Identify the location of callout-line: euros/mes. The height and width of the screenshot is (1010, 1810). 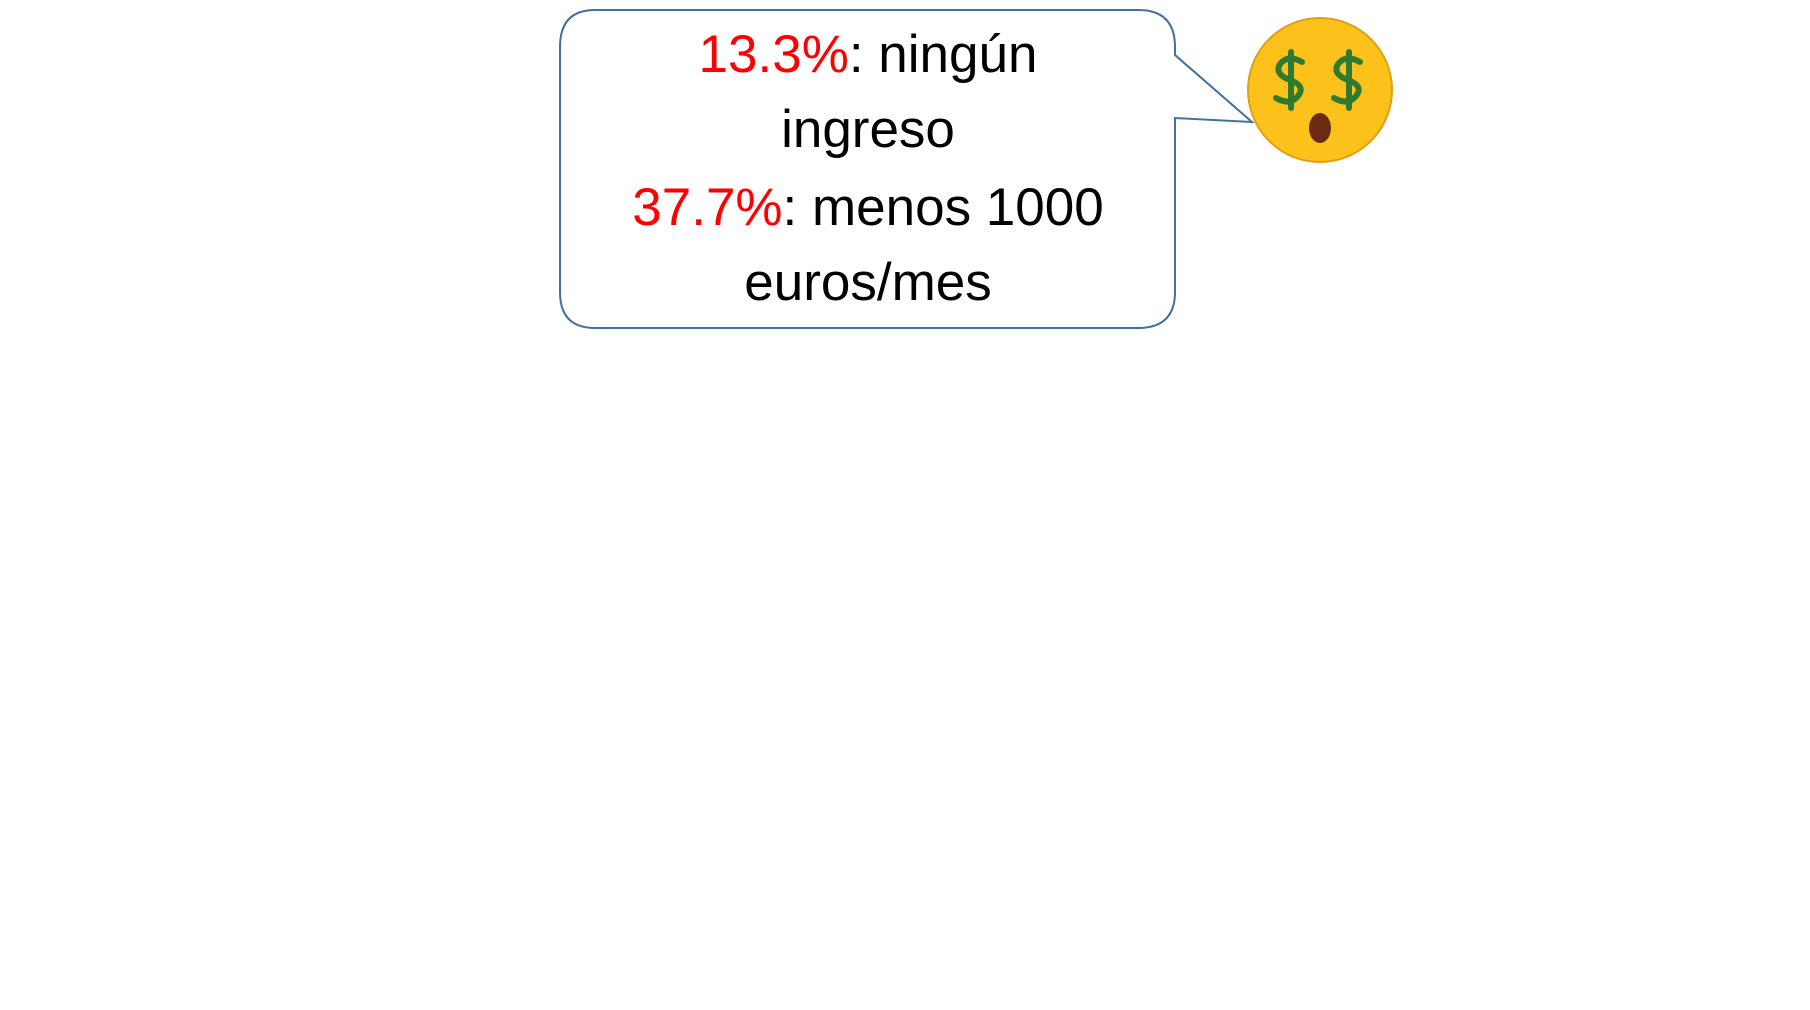
(867, 282).